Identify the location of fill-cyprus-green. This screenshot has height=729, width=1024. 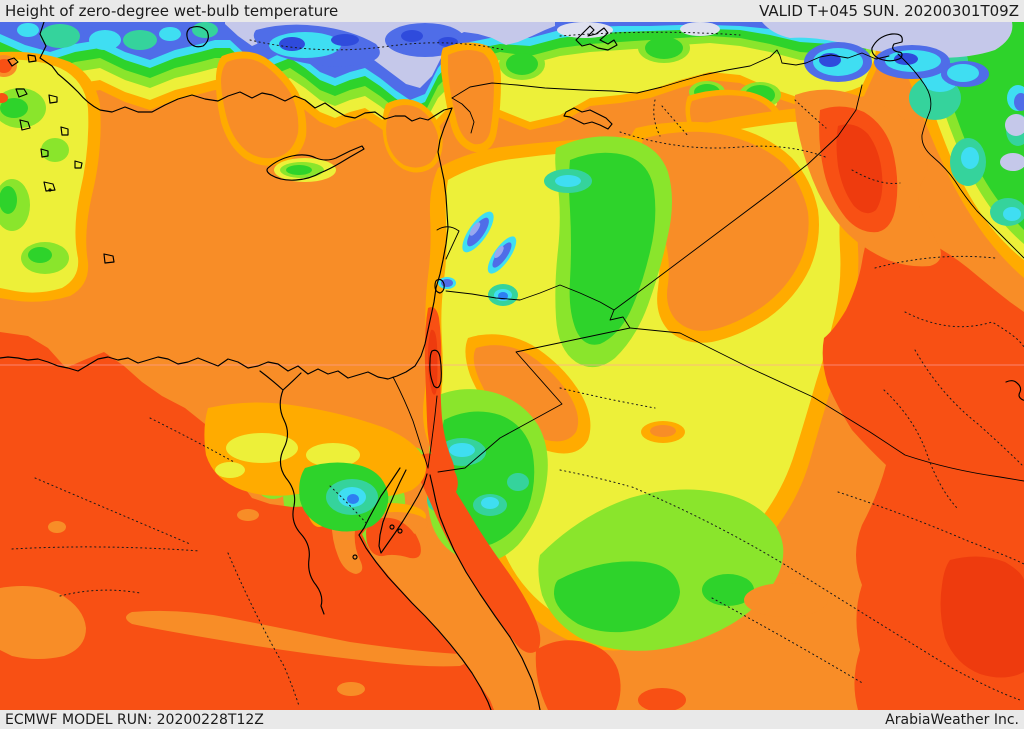
(299, 170).